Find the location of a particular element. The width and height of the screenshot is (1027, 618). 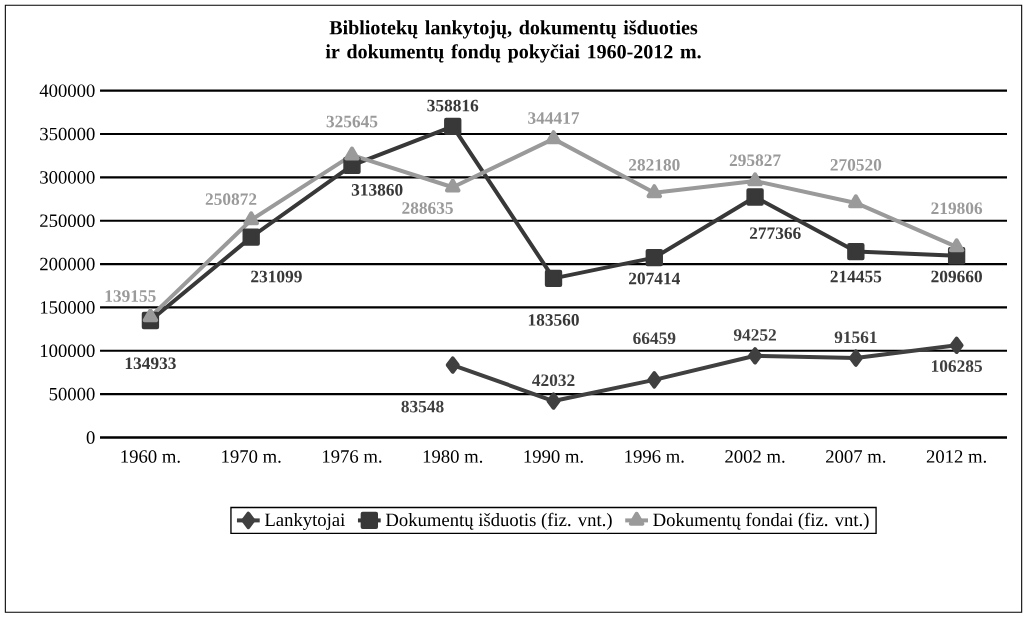

data-label: 66459 is located at coordinates (654, 338).